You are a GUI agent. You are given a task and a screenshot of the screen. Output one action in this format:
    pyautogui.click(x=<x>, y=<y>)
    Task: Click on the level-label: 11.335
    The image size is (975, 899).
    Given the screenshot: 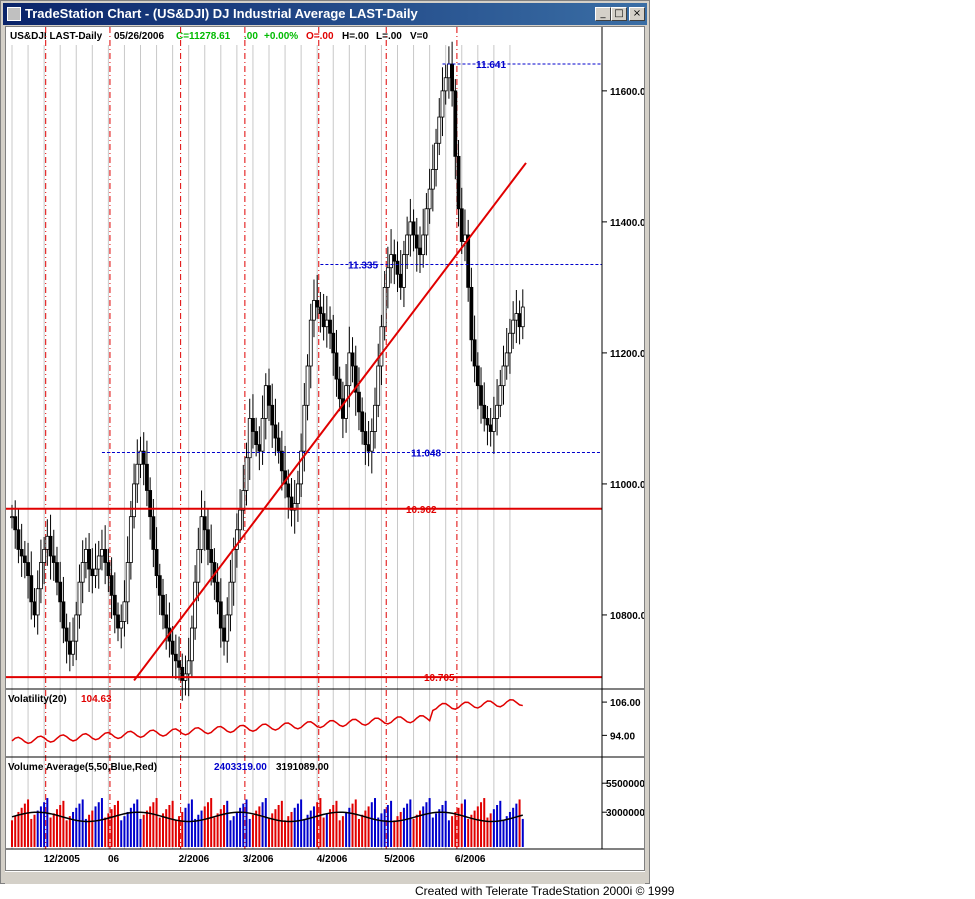 What is the action you would take?
    pyautogui.click(x=363, y=265)
    